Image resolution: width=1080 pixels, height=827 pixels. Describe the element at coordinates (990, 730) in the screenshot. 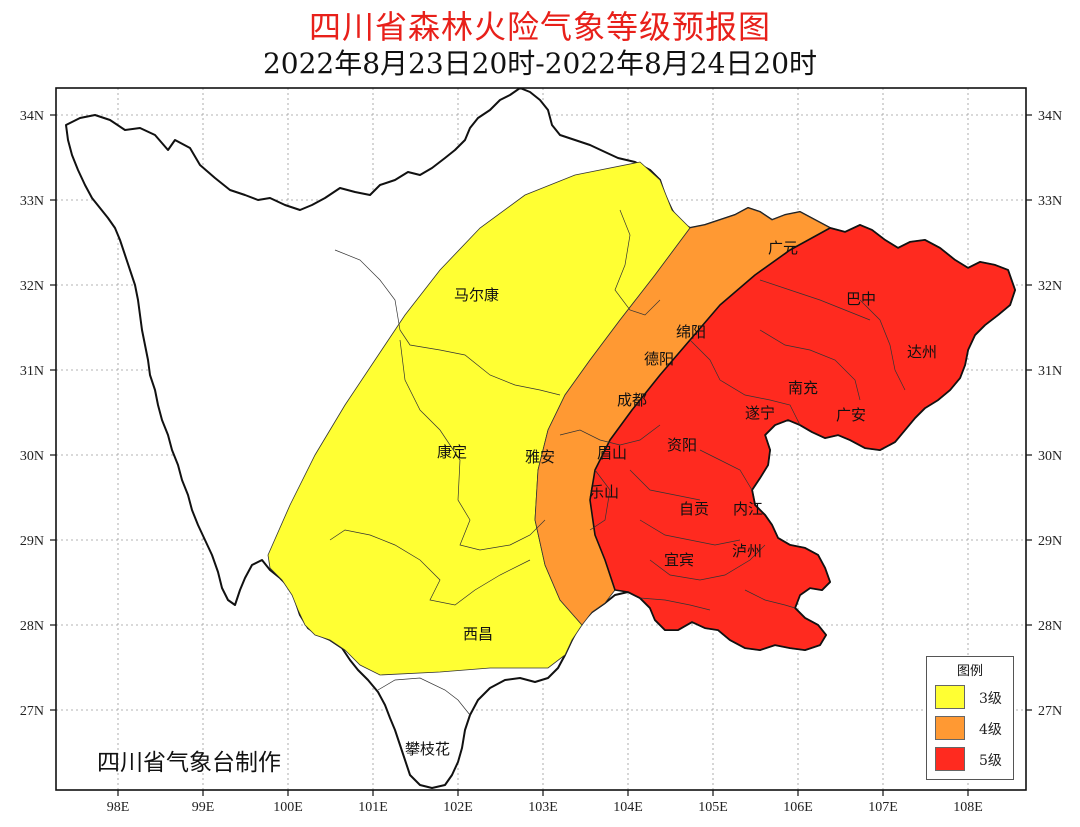

I see `legend-label-level4: 4级` at that location.